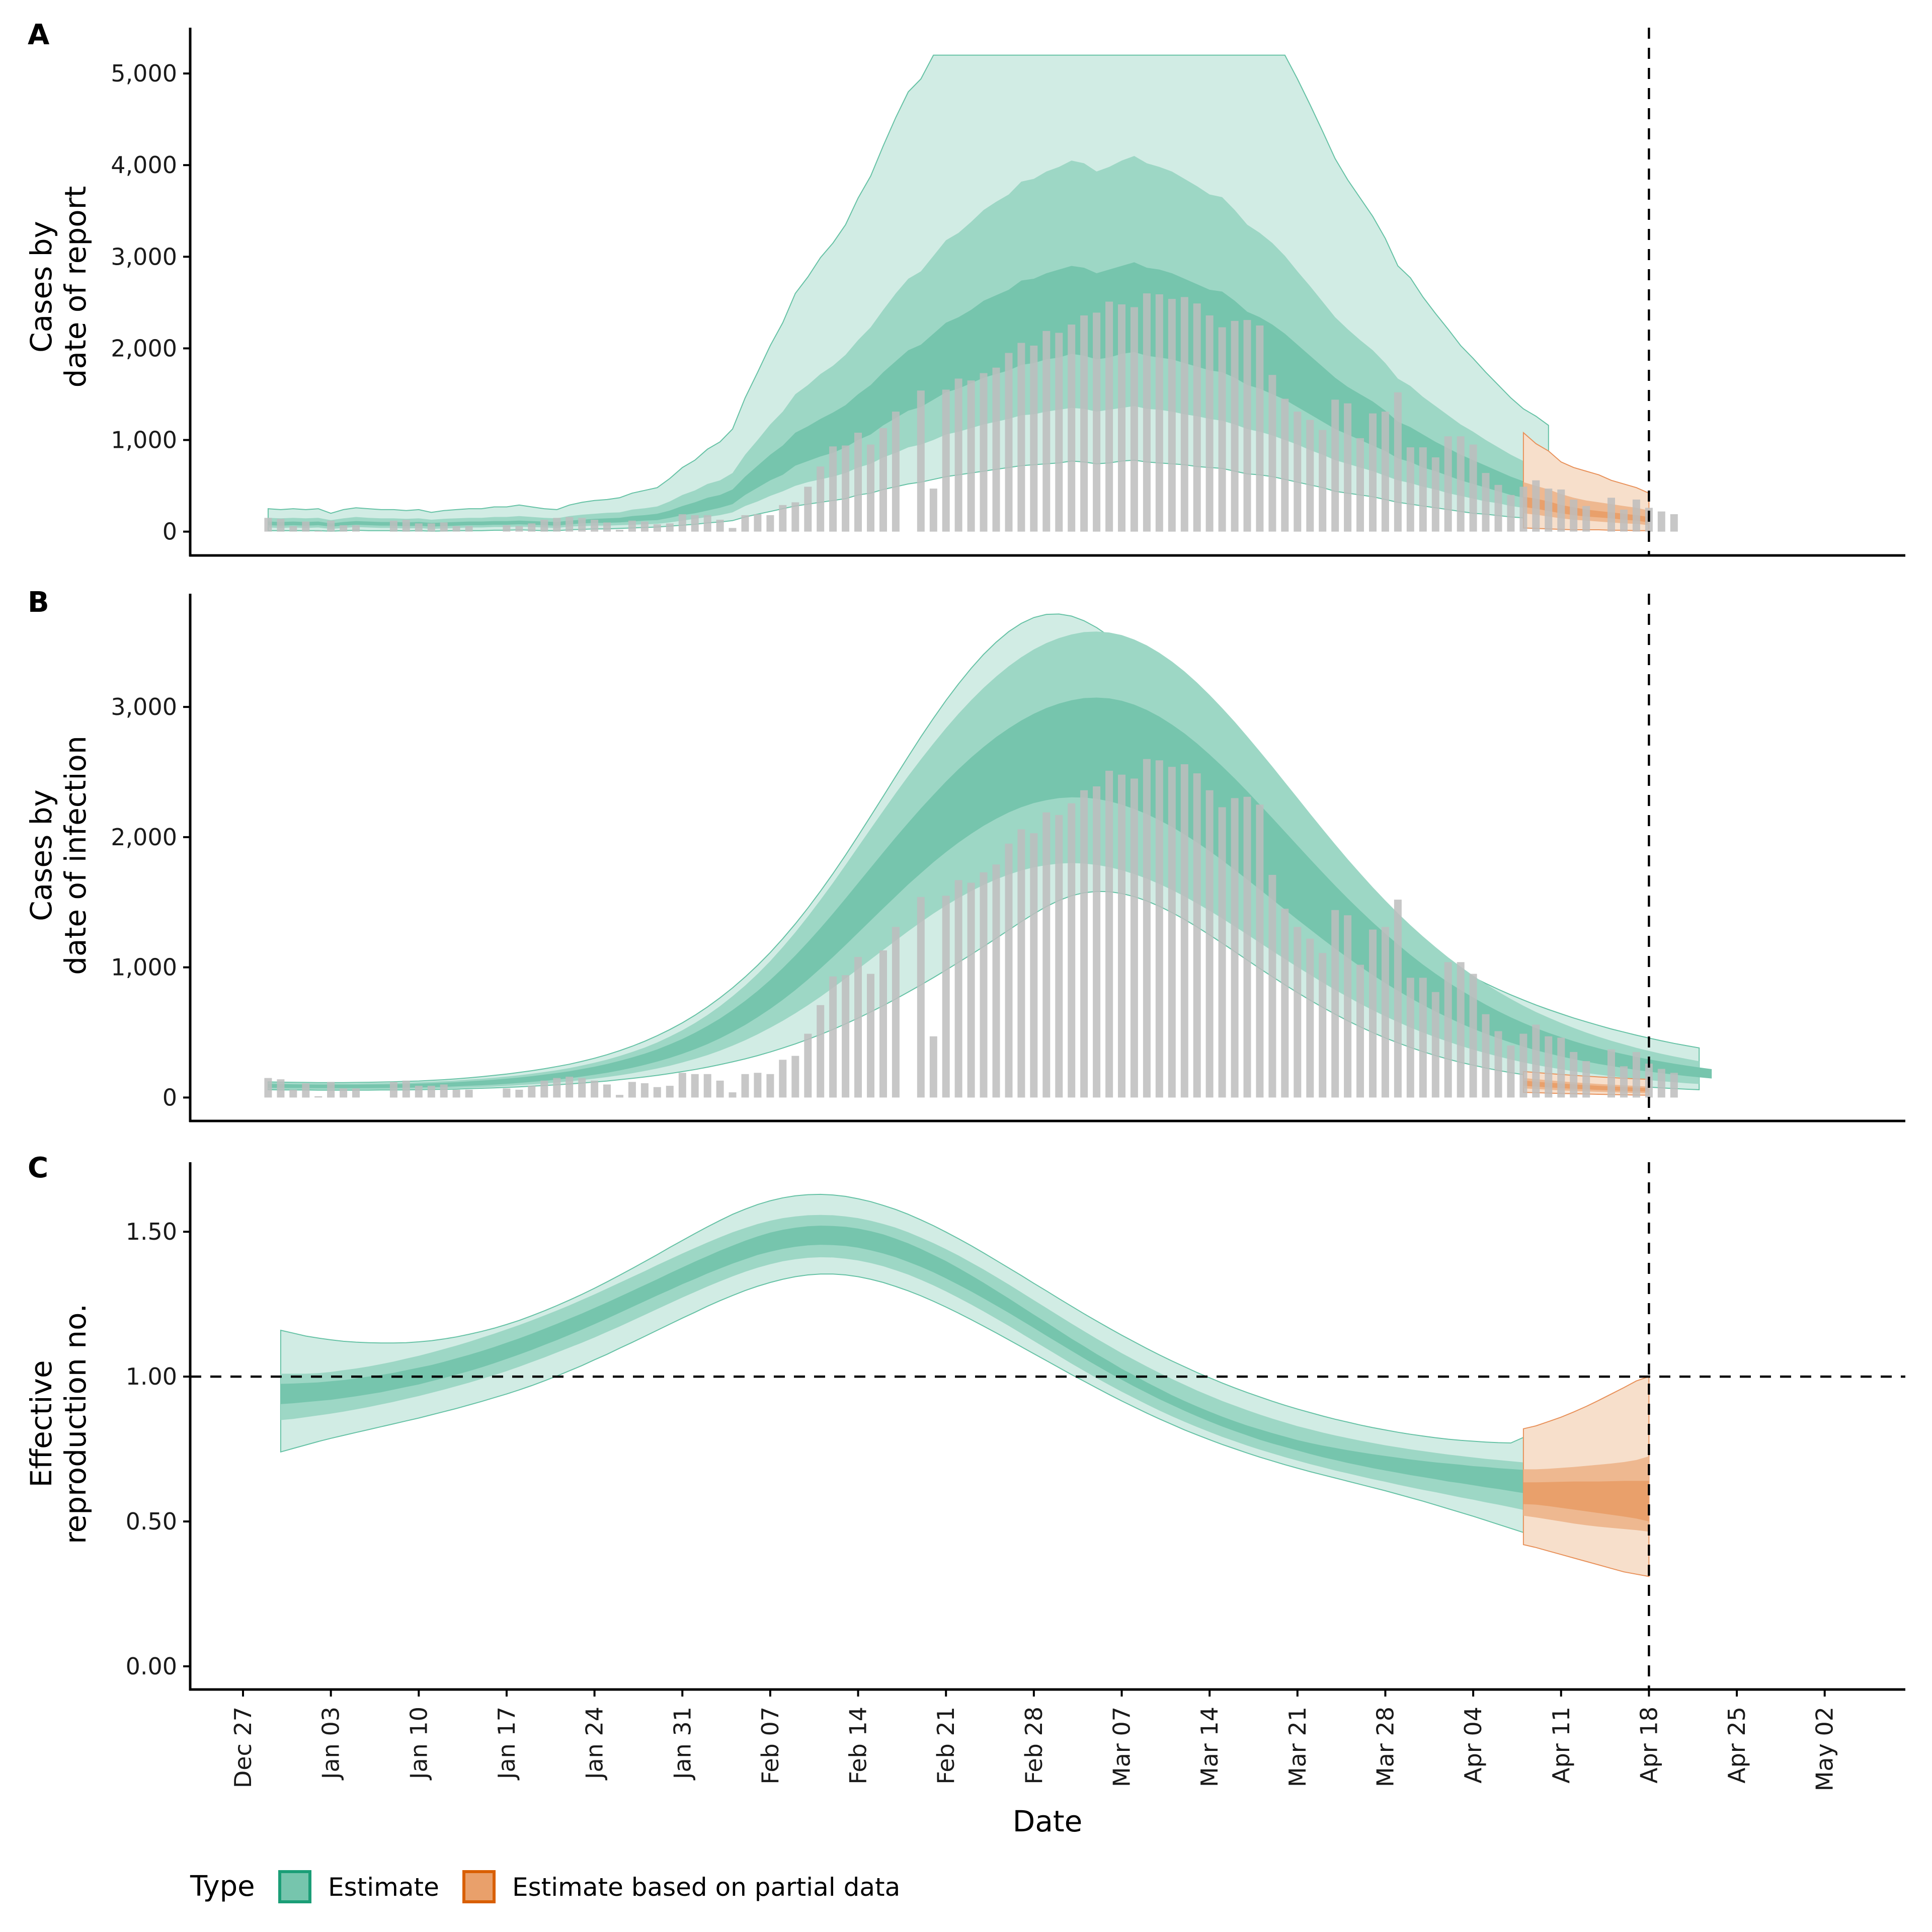 This screenshot has height=1932, width=1932. Describe the element at coordinates (152, 1666) in the screenshot. I see `y-tick-label: 0.00` at that location.